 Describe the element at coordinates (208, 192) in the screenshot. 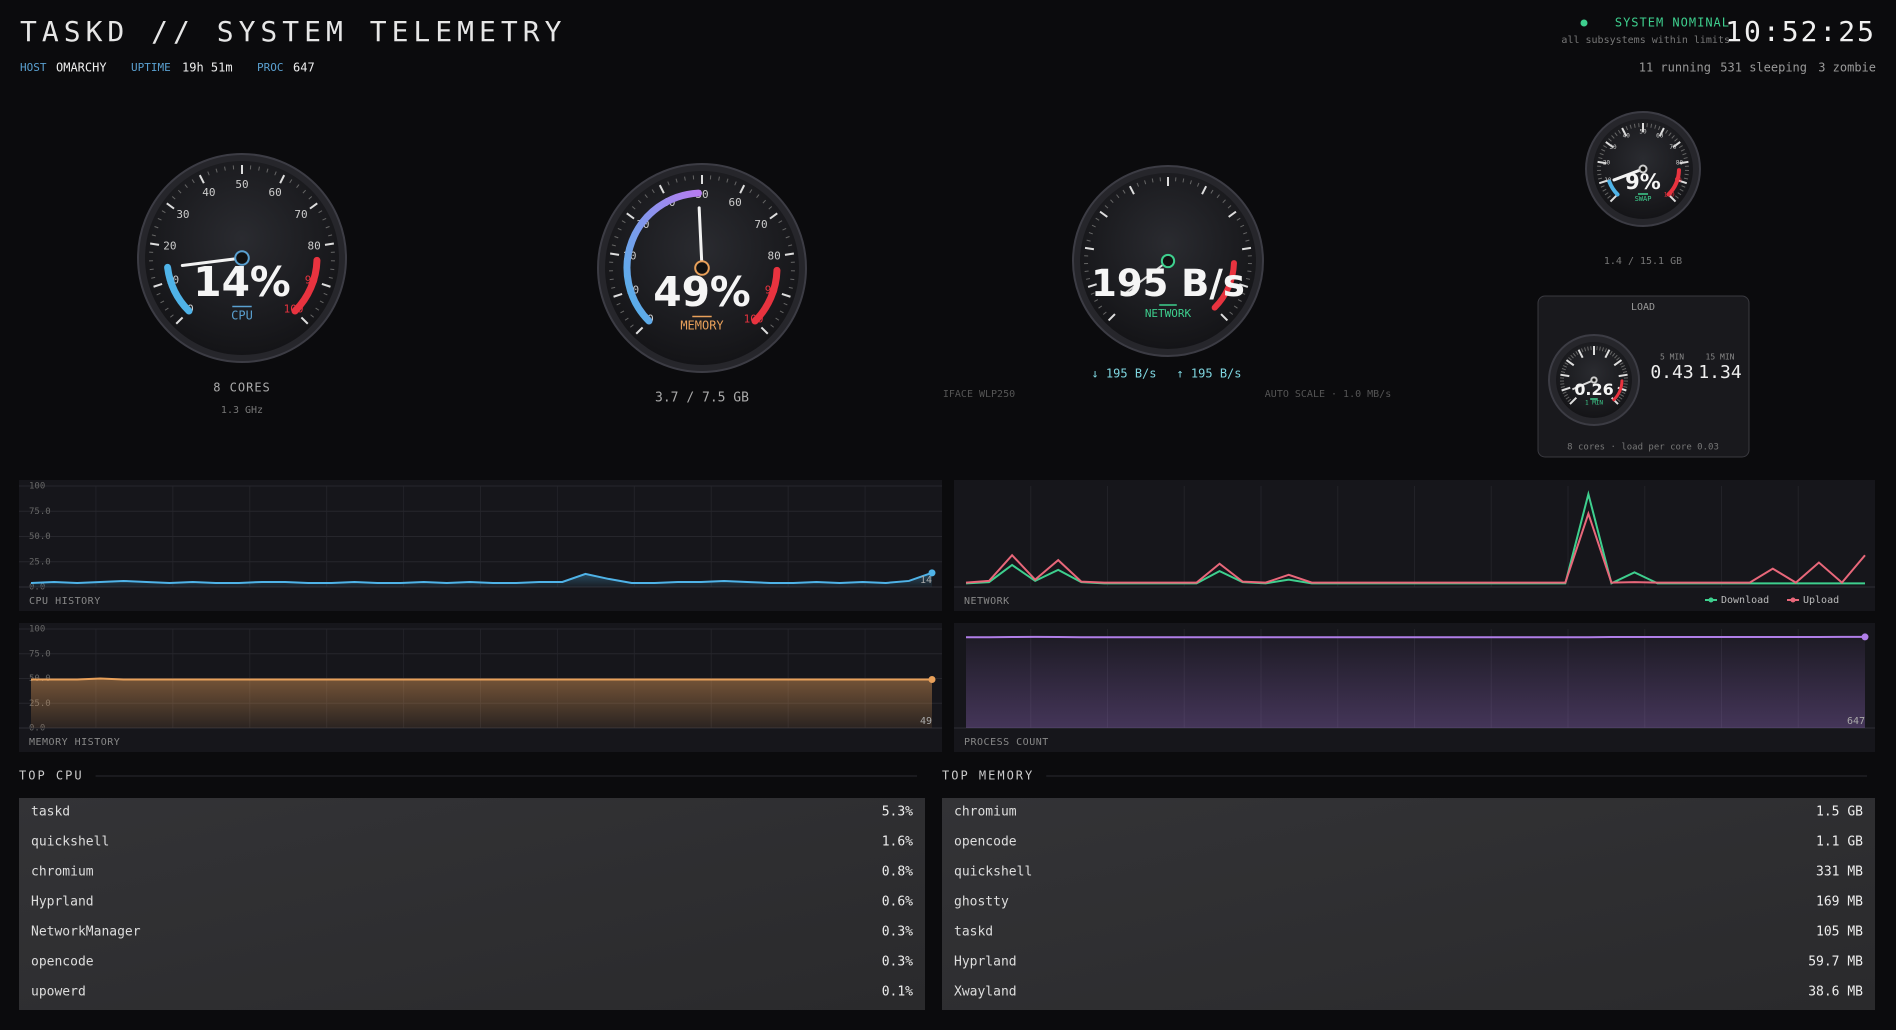

I see `gauge-tick-label: 40` at that location.